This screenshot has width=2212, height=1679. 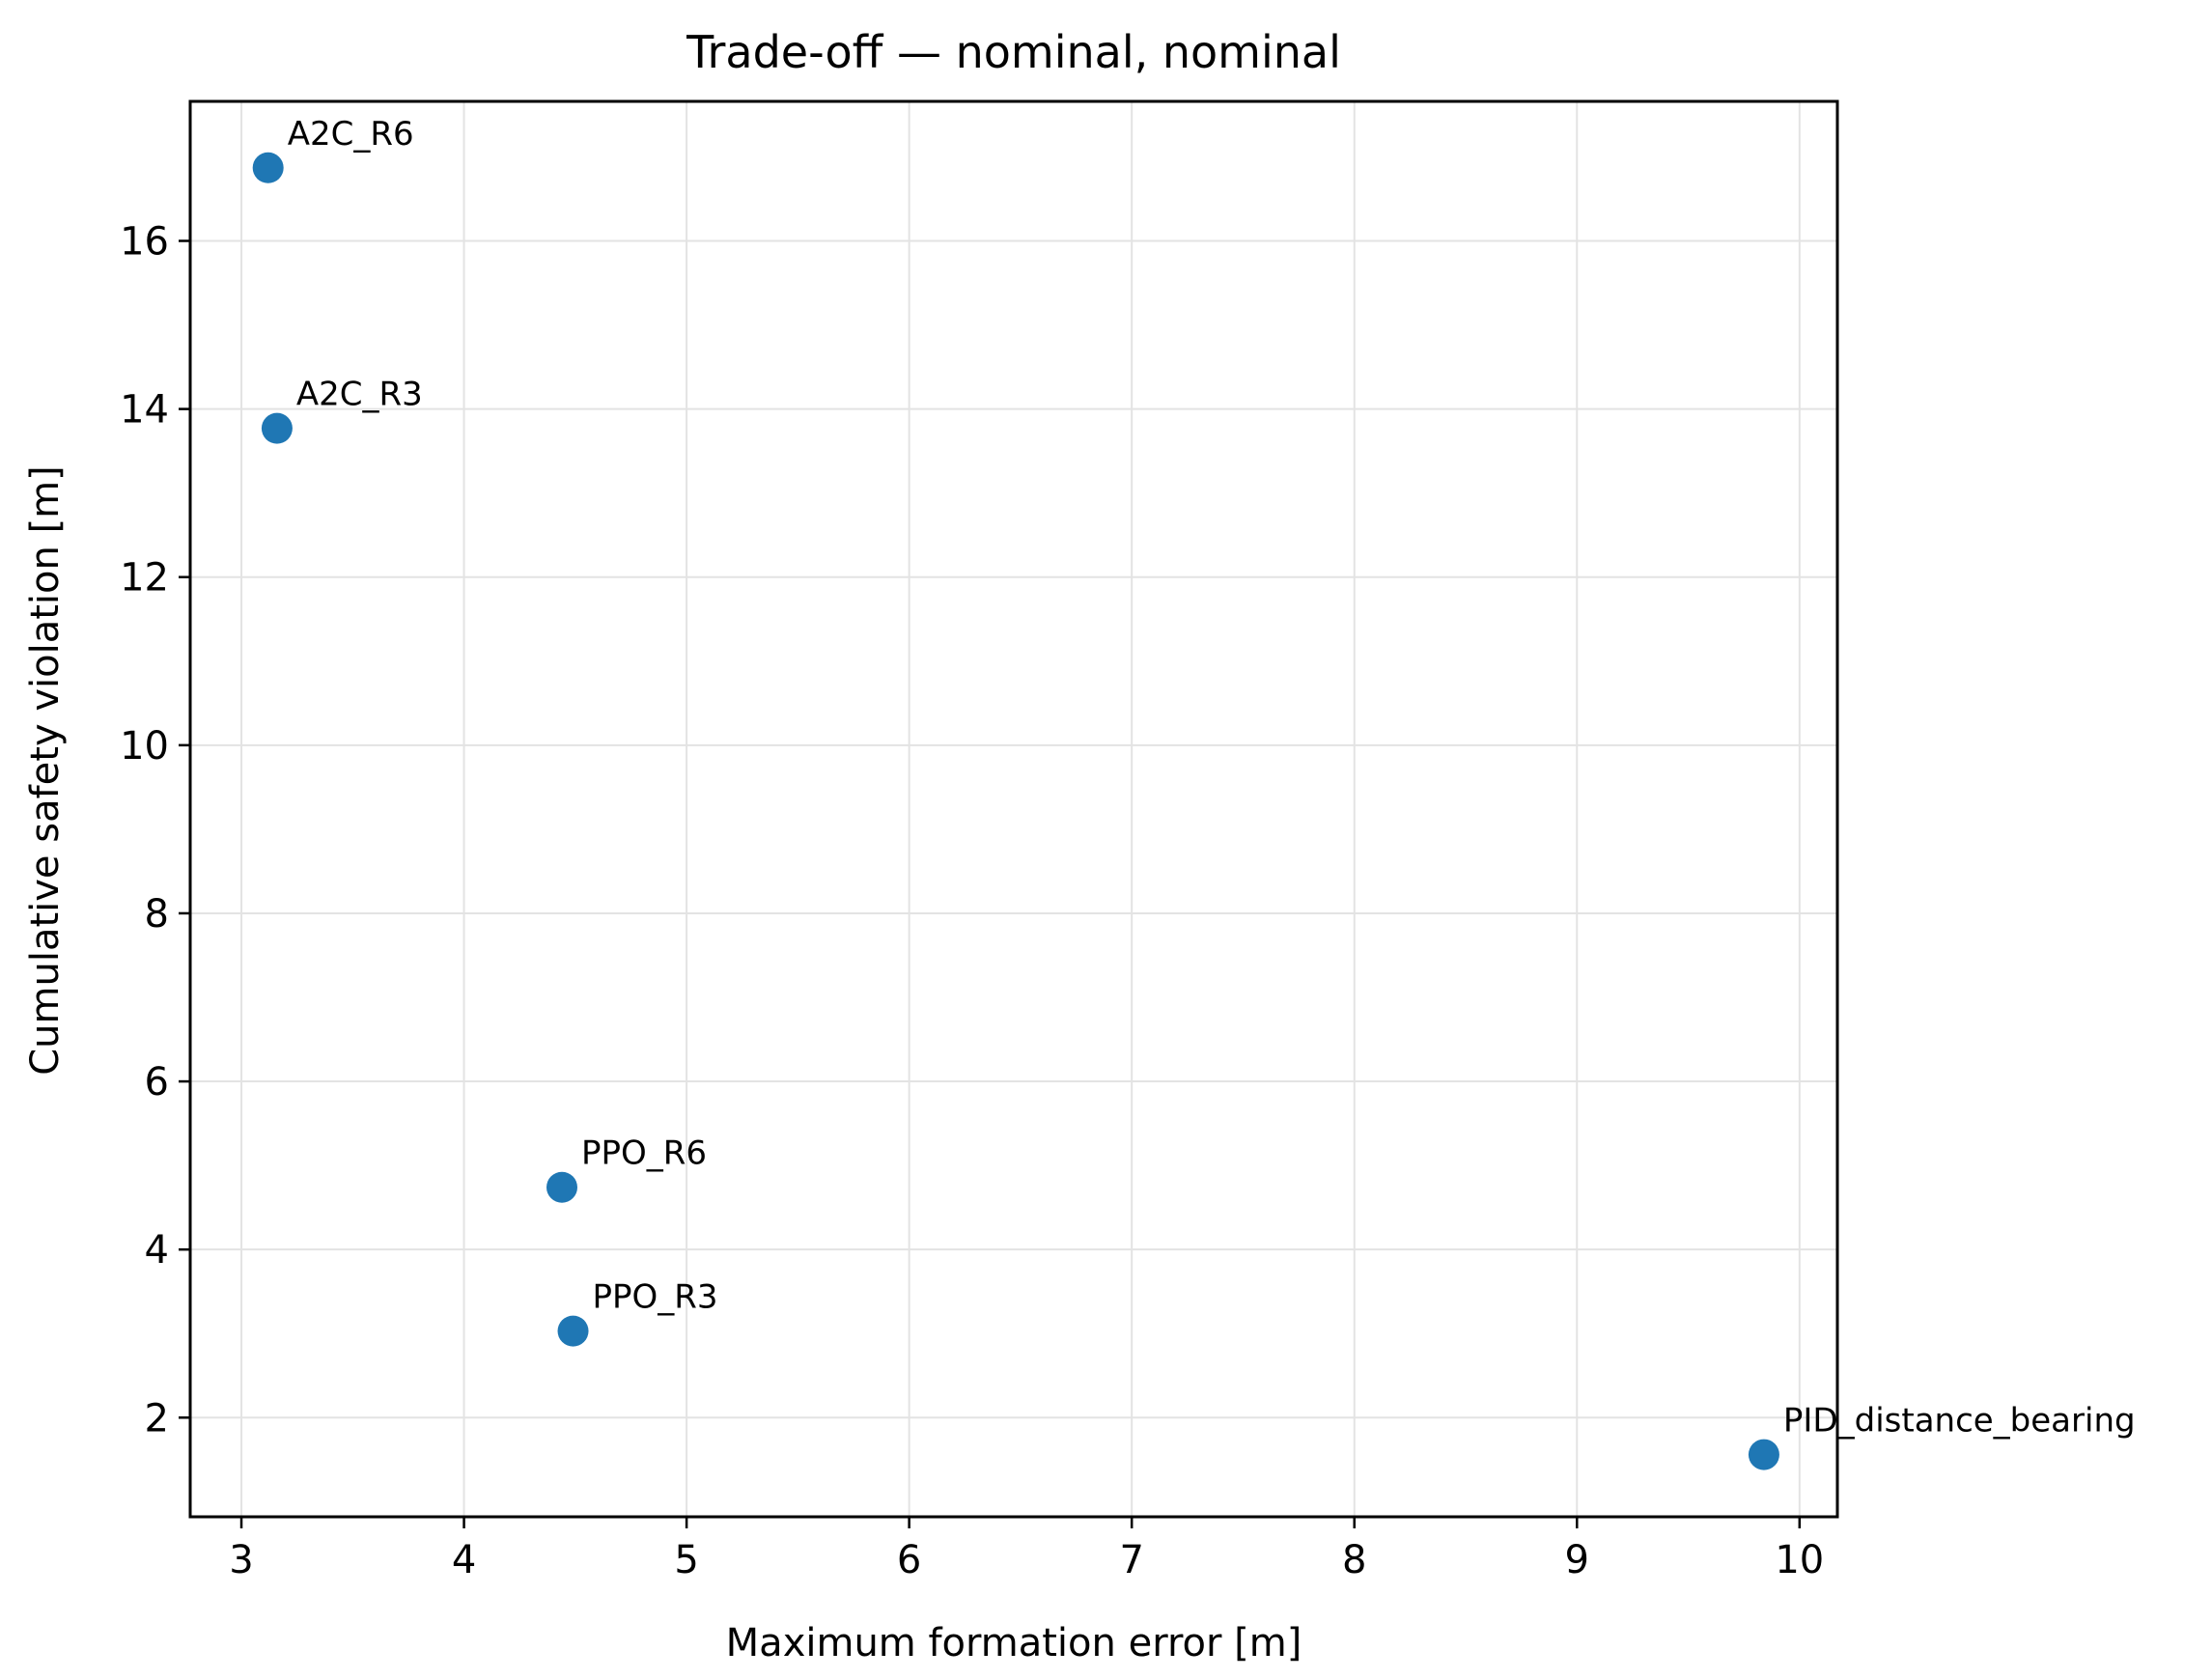 What do you see at coordinates (1577, 1560) in the screenshot?
I see `x-tick-label: 9` at bounding box center [1577, 1560].